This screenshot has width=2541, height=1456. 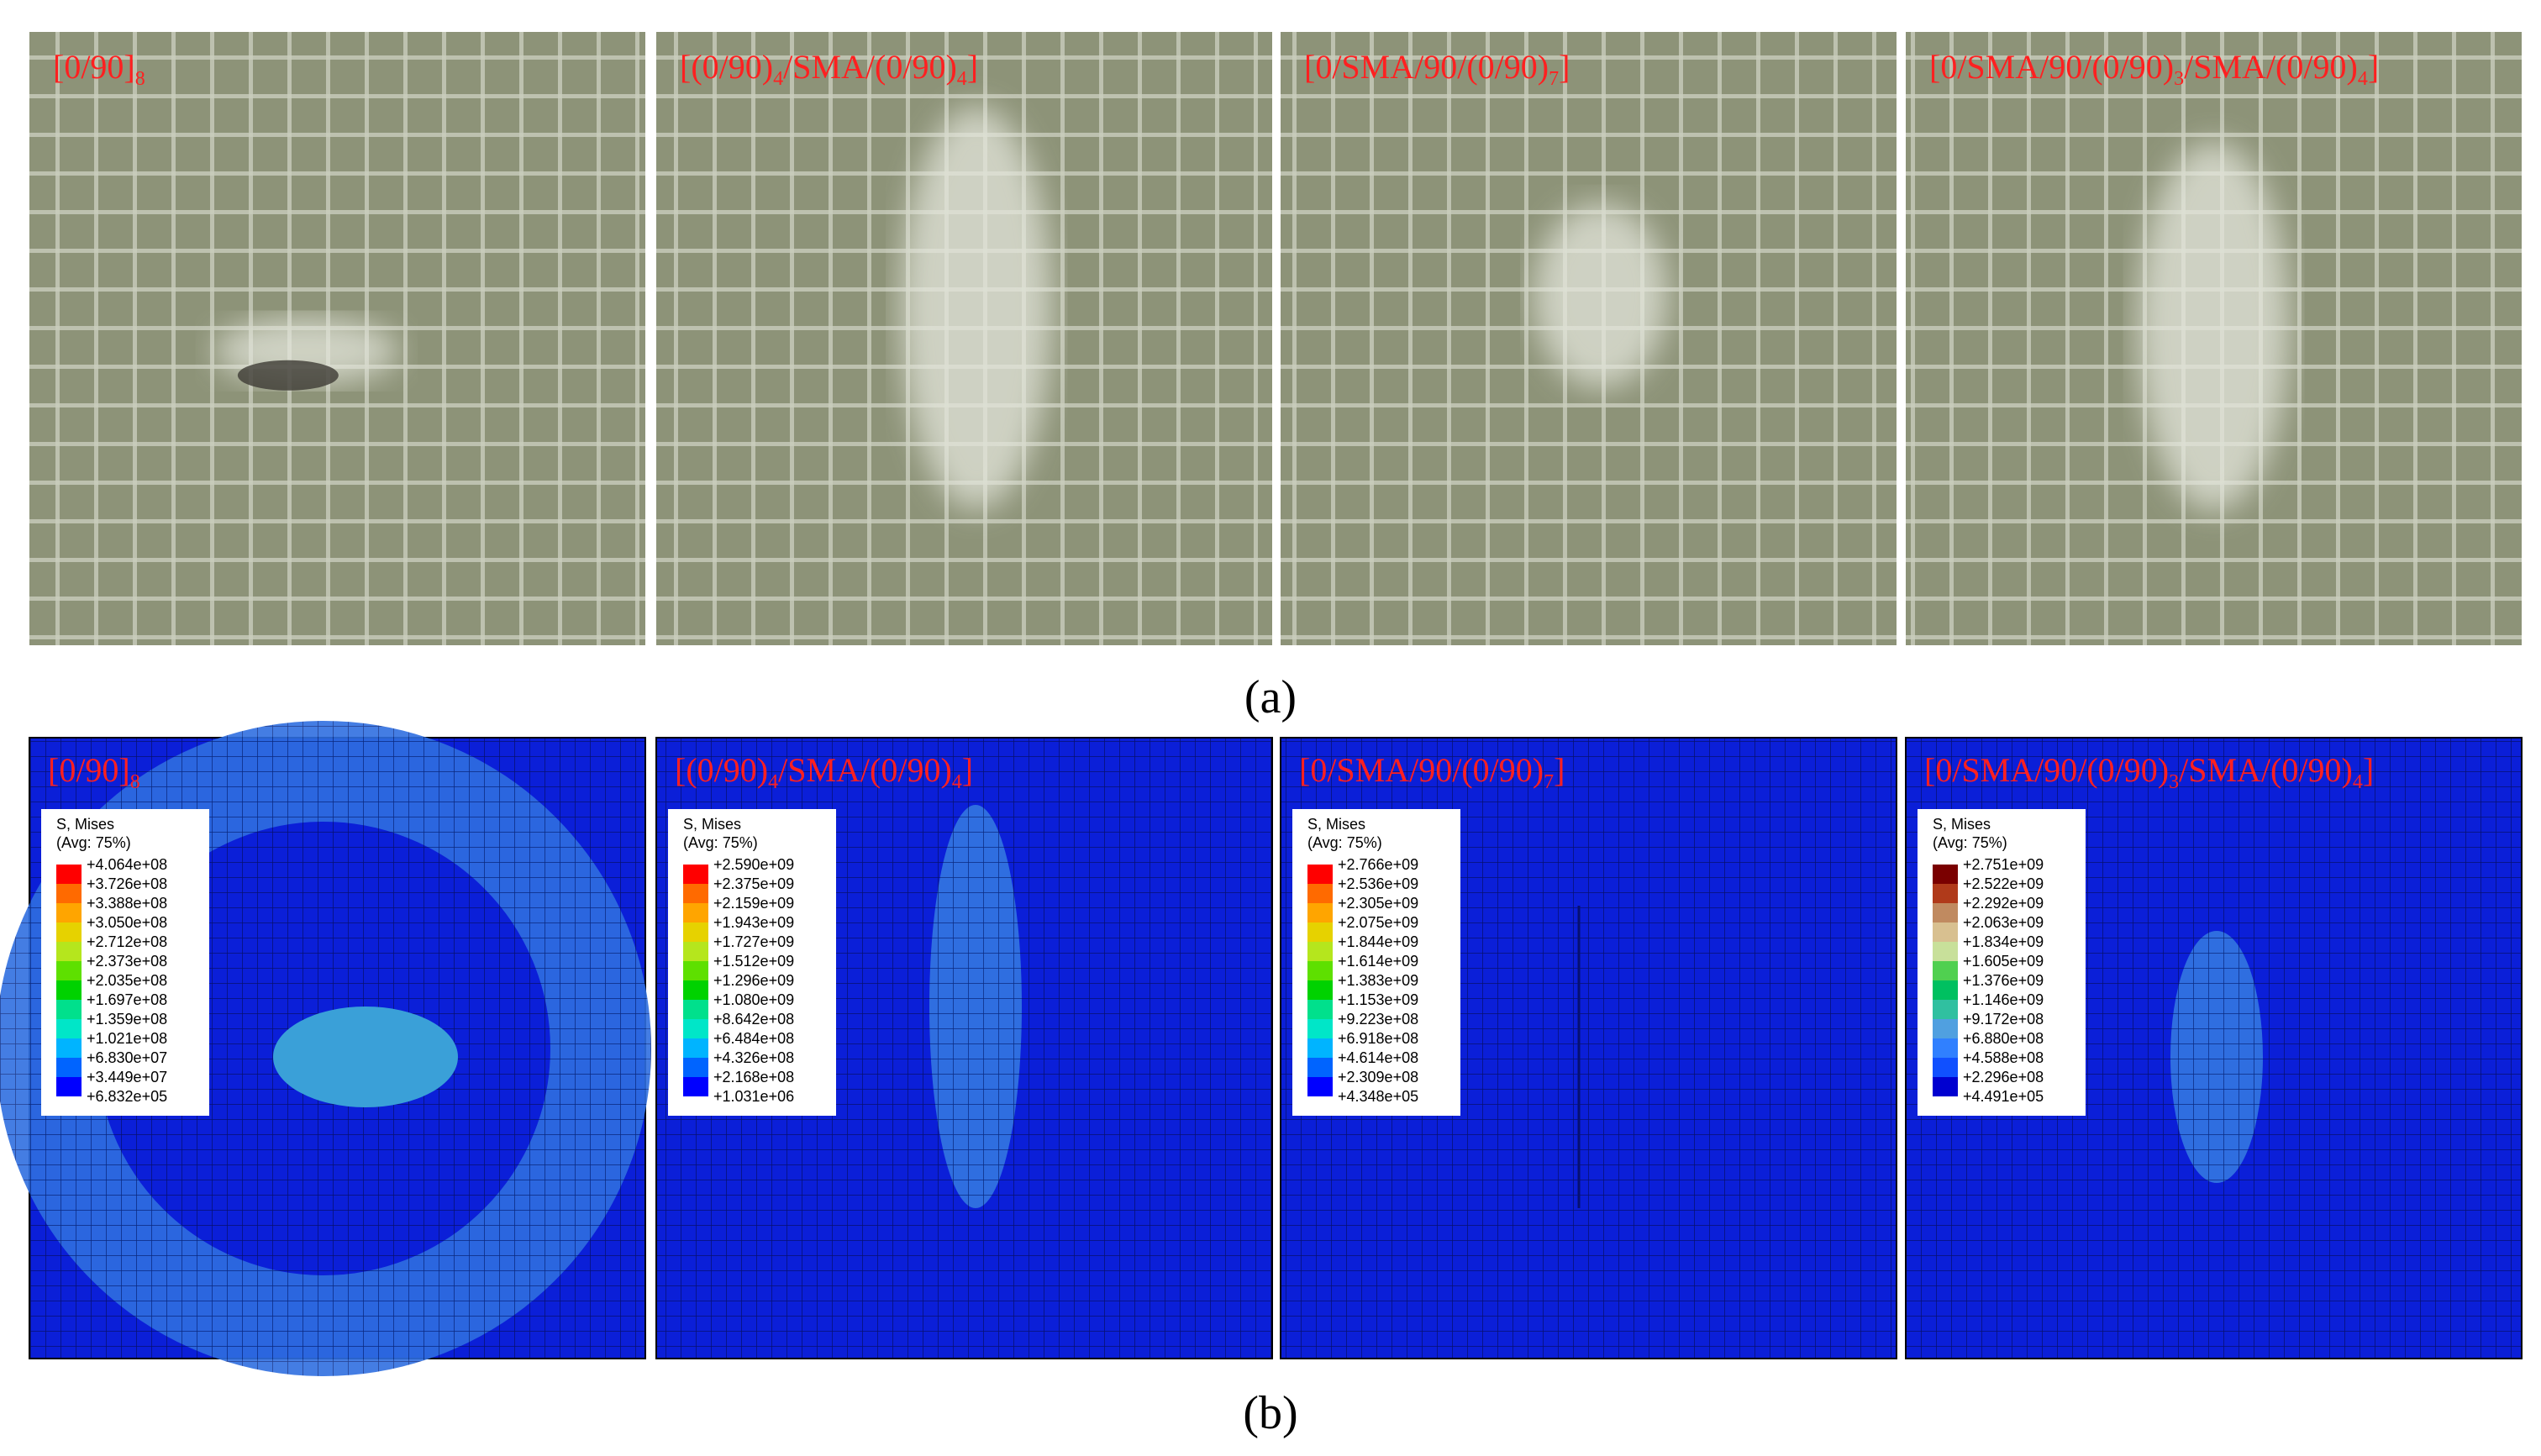 I want to click on legend-value: +1.605e+09, so click(x=2003, y=961).